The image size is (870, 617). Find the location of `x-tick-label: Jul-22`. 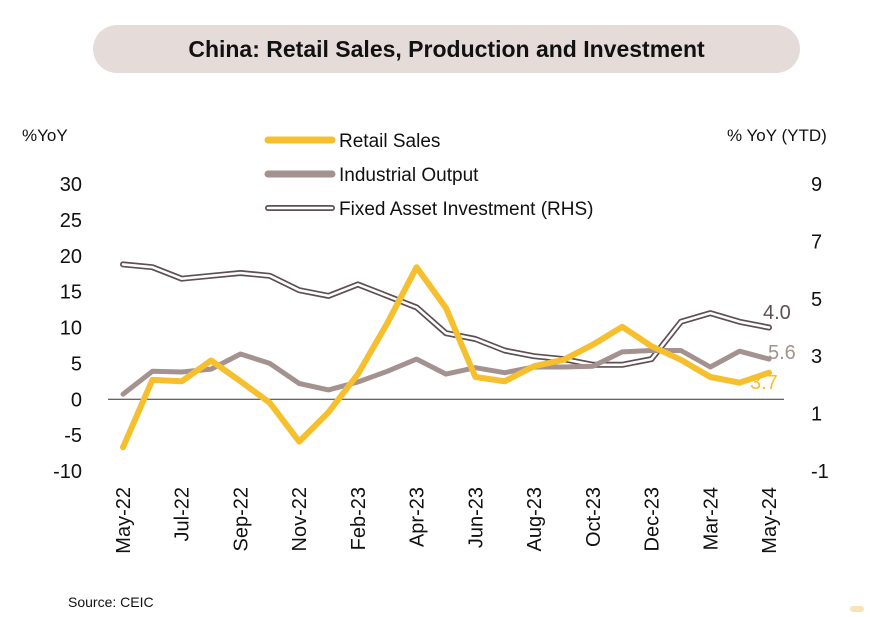

x-tick-label: Jul-22 is located at coordinates (183, 514).